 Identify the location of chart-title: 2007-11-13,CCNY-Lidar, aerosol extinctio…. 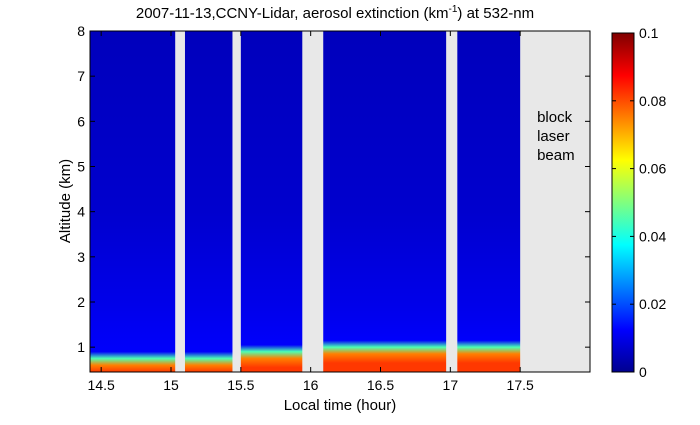
(335, 13).